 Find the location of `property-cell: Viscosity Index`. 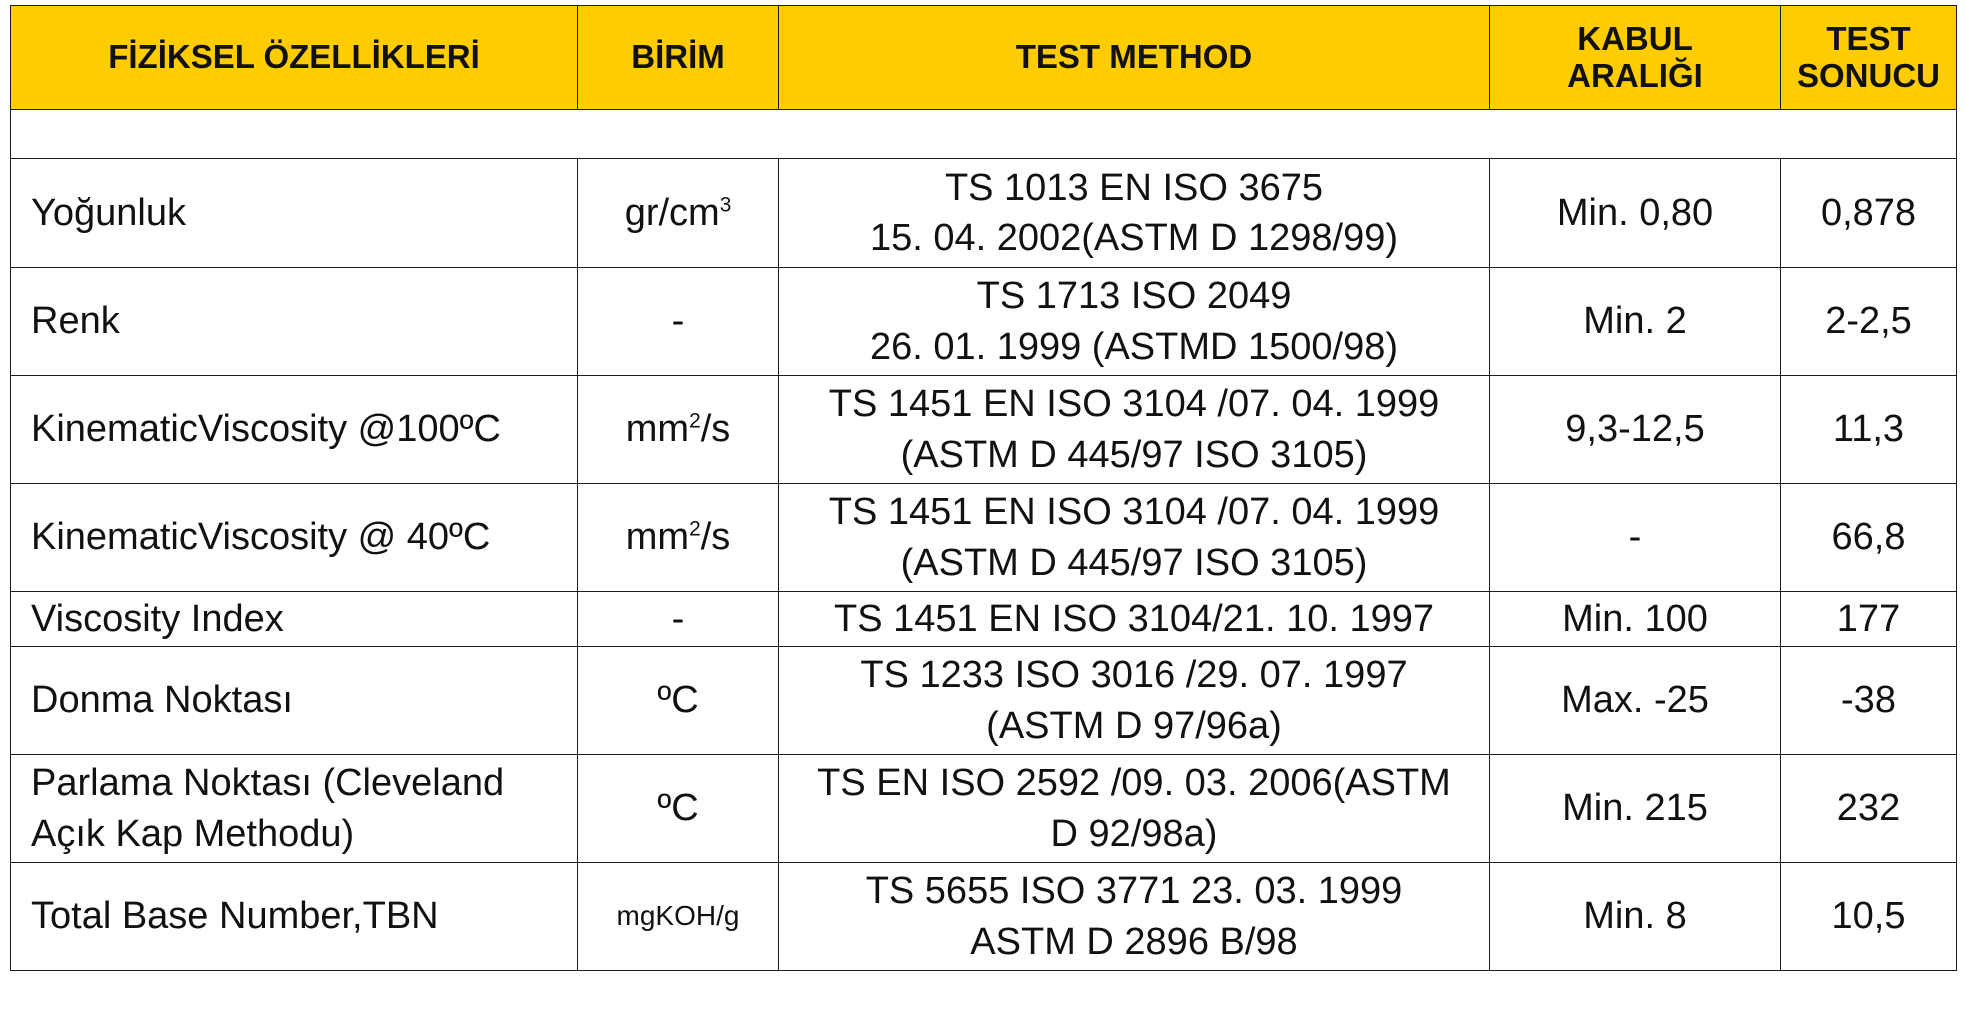

property-cell: Viscosity Index is located at coordinates (294, 619).